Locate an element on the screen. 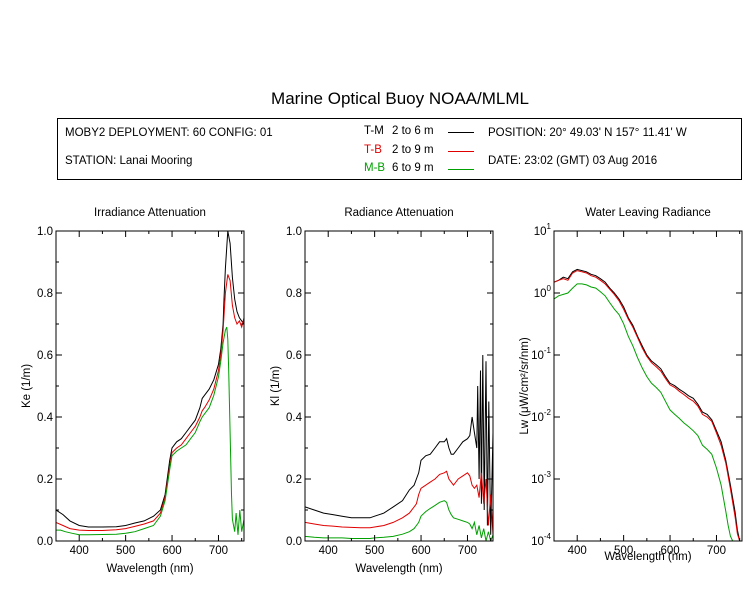 The height and width of the screenshot is (600, 750). station-label: STATION: Lanai Mooring is located at coordinates (129, 161).